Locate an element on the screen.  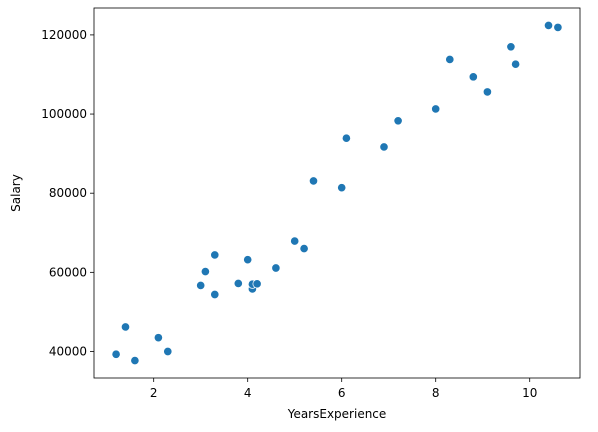
x-tick-label: 4 is located at coordinates (248, 393).